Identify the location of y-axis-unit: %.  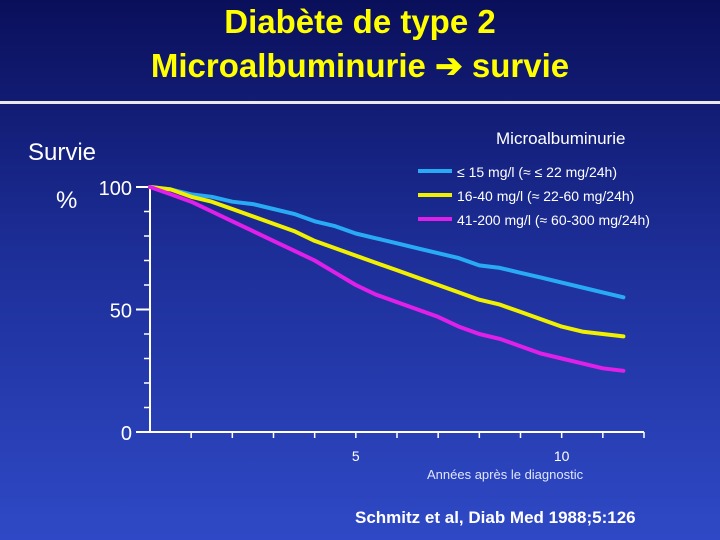
(67, 200).